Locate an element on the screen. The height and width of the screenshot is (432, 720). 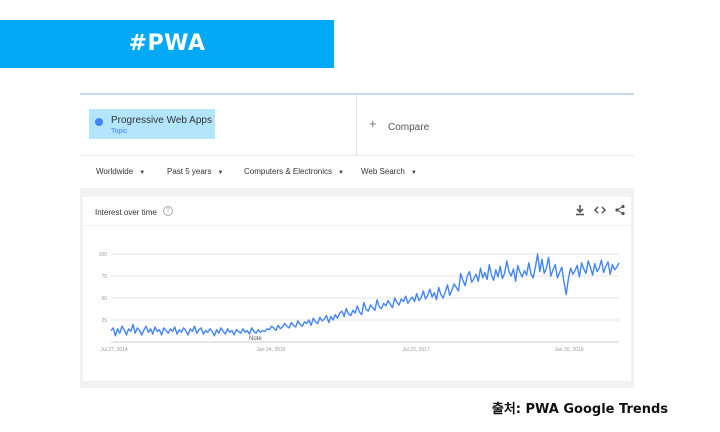
search-term-name: Progressive Web Apps is located at coordinates (161, 120).